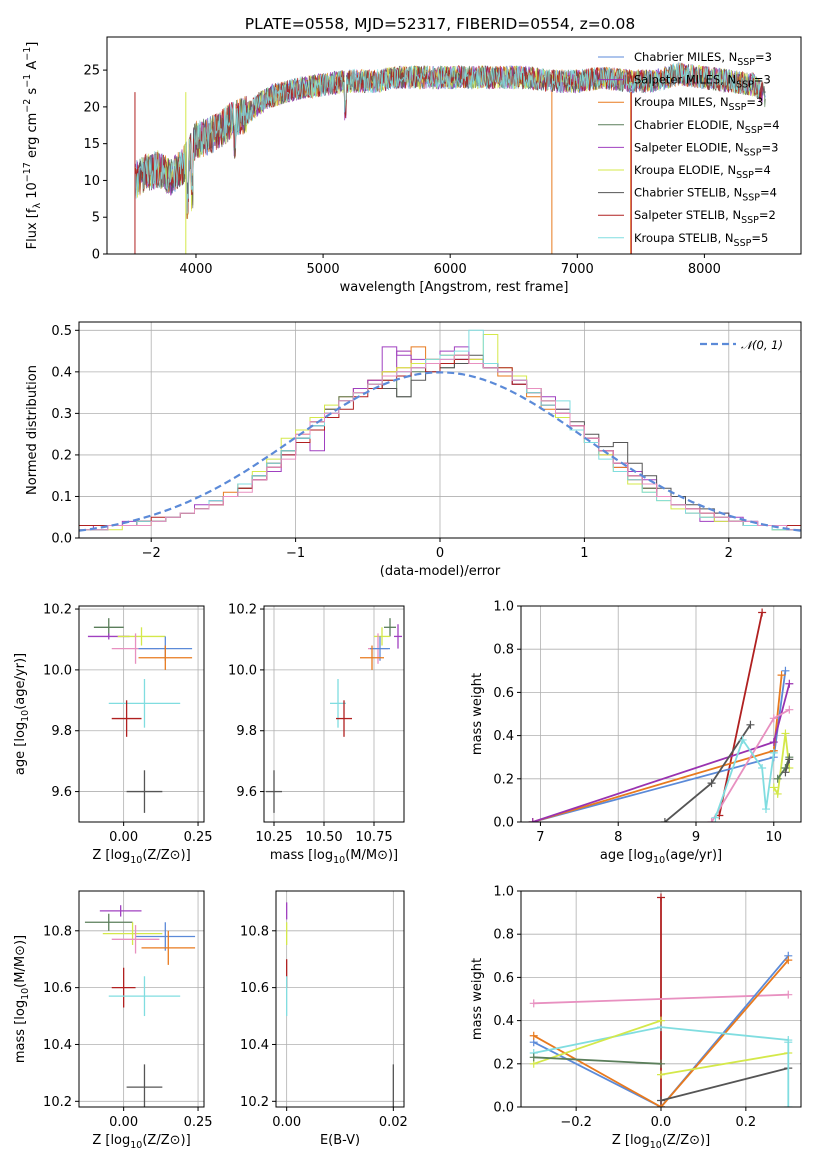 The width and height of the screenshot is (819, 1170). What do you see at coordinates (57, 988) in the screenshot?
I see `y-tick-label: 10.6` at bounding box center [57, 988].